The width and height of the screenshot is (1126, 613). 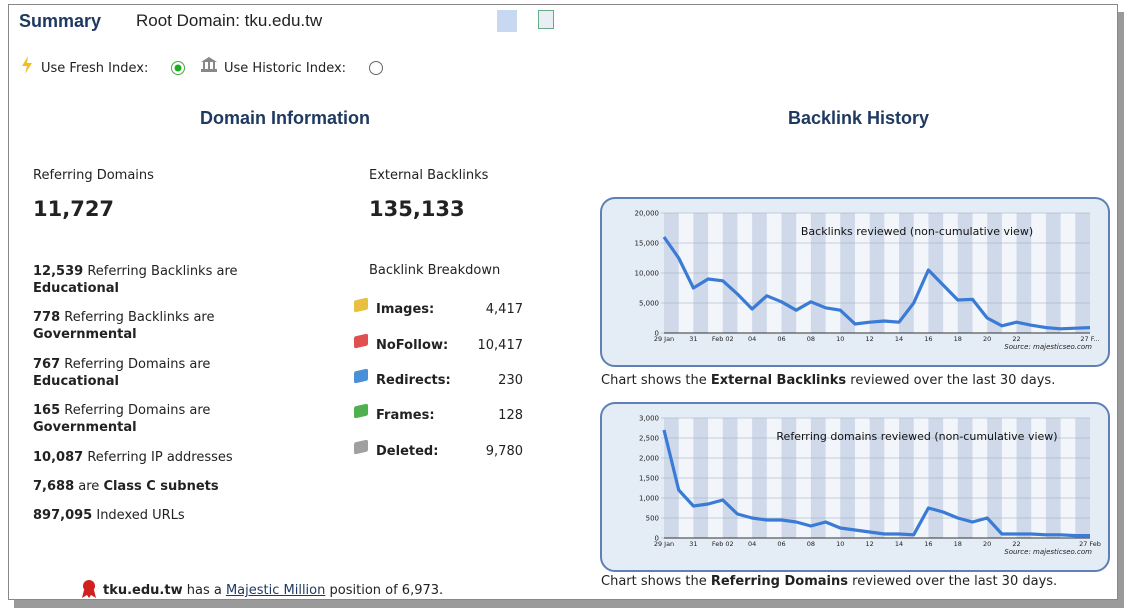 What do you see at coordinates (47, 317) in the screenshot?
I see `fact-number: 778` at bounding box center [47, 317].